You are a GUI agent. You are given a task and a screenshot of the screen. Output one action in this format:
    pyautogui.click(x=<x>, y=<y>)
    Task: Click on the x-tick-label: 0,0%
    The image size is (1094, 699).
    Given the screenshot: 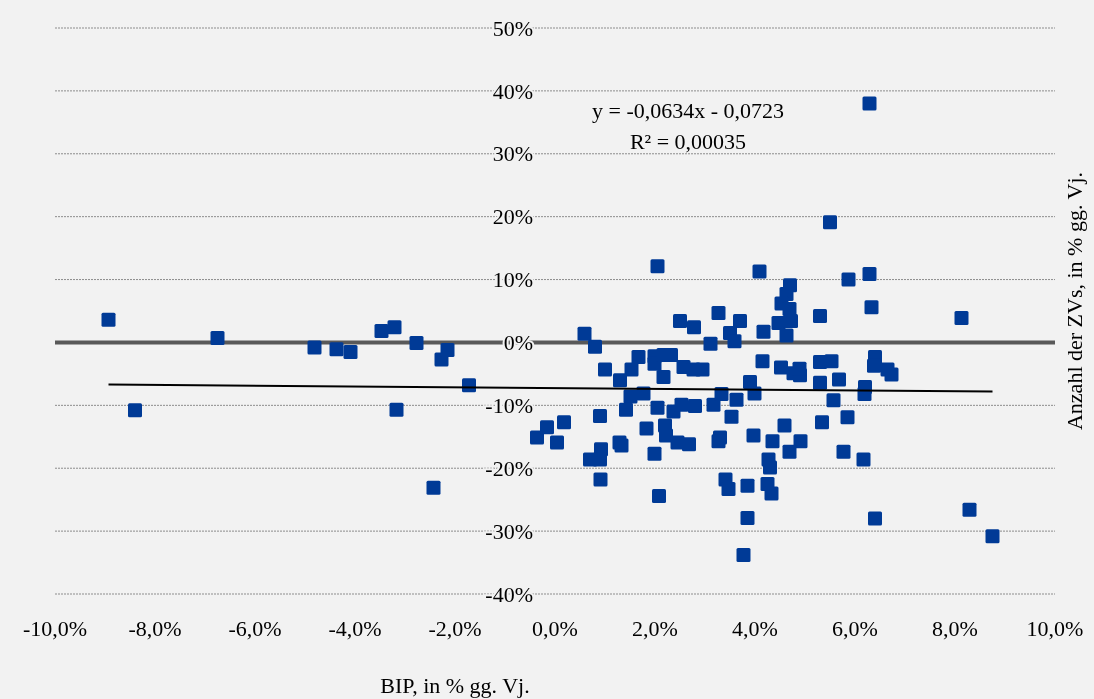 What is the action you would take?
    pyautogui.click(x=555, y=628)
    